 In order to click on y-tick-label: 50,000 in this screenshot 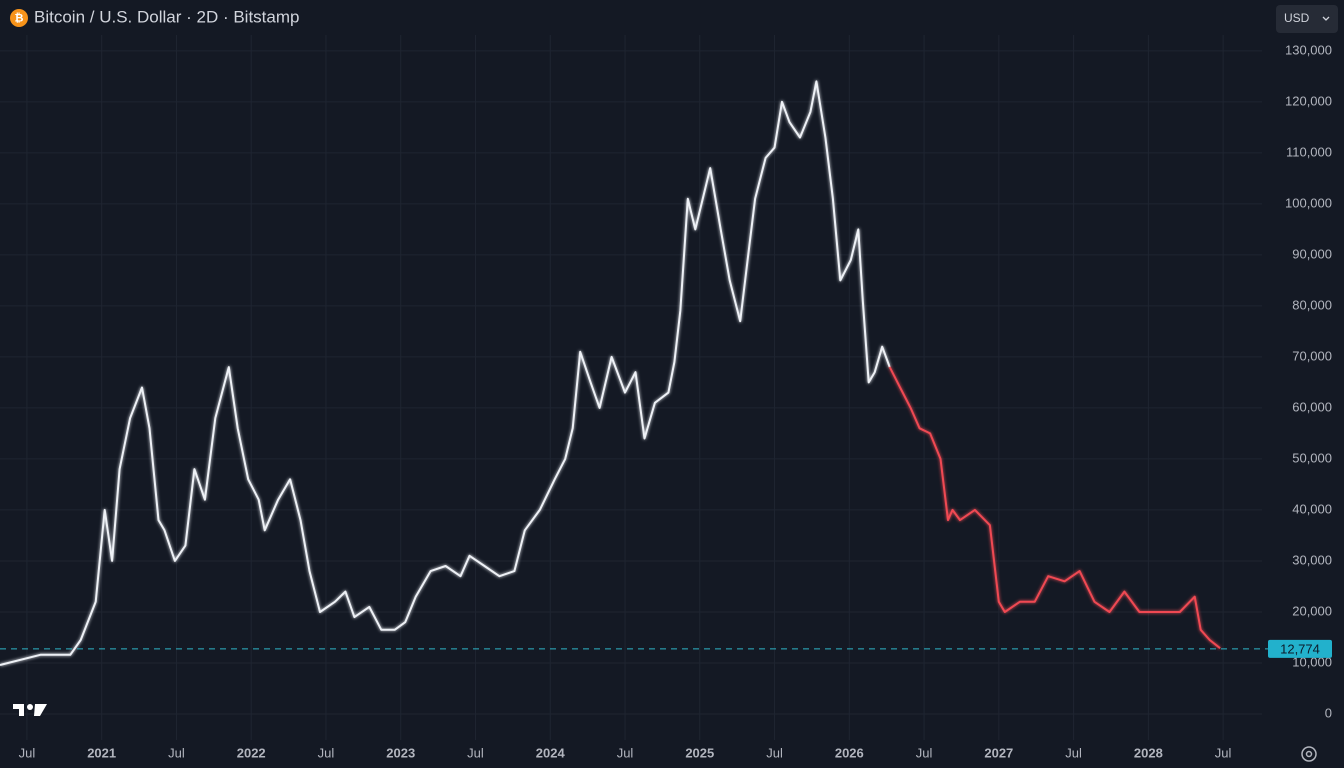, I will do `click(1312, 457)`.